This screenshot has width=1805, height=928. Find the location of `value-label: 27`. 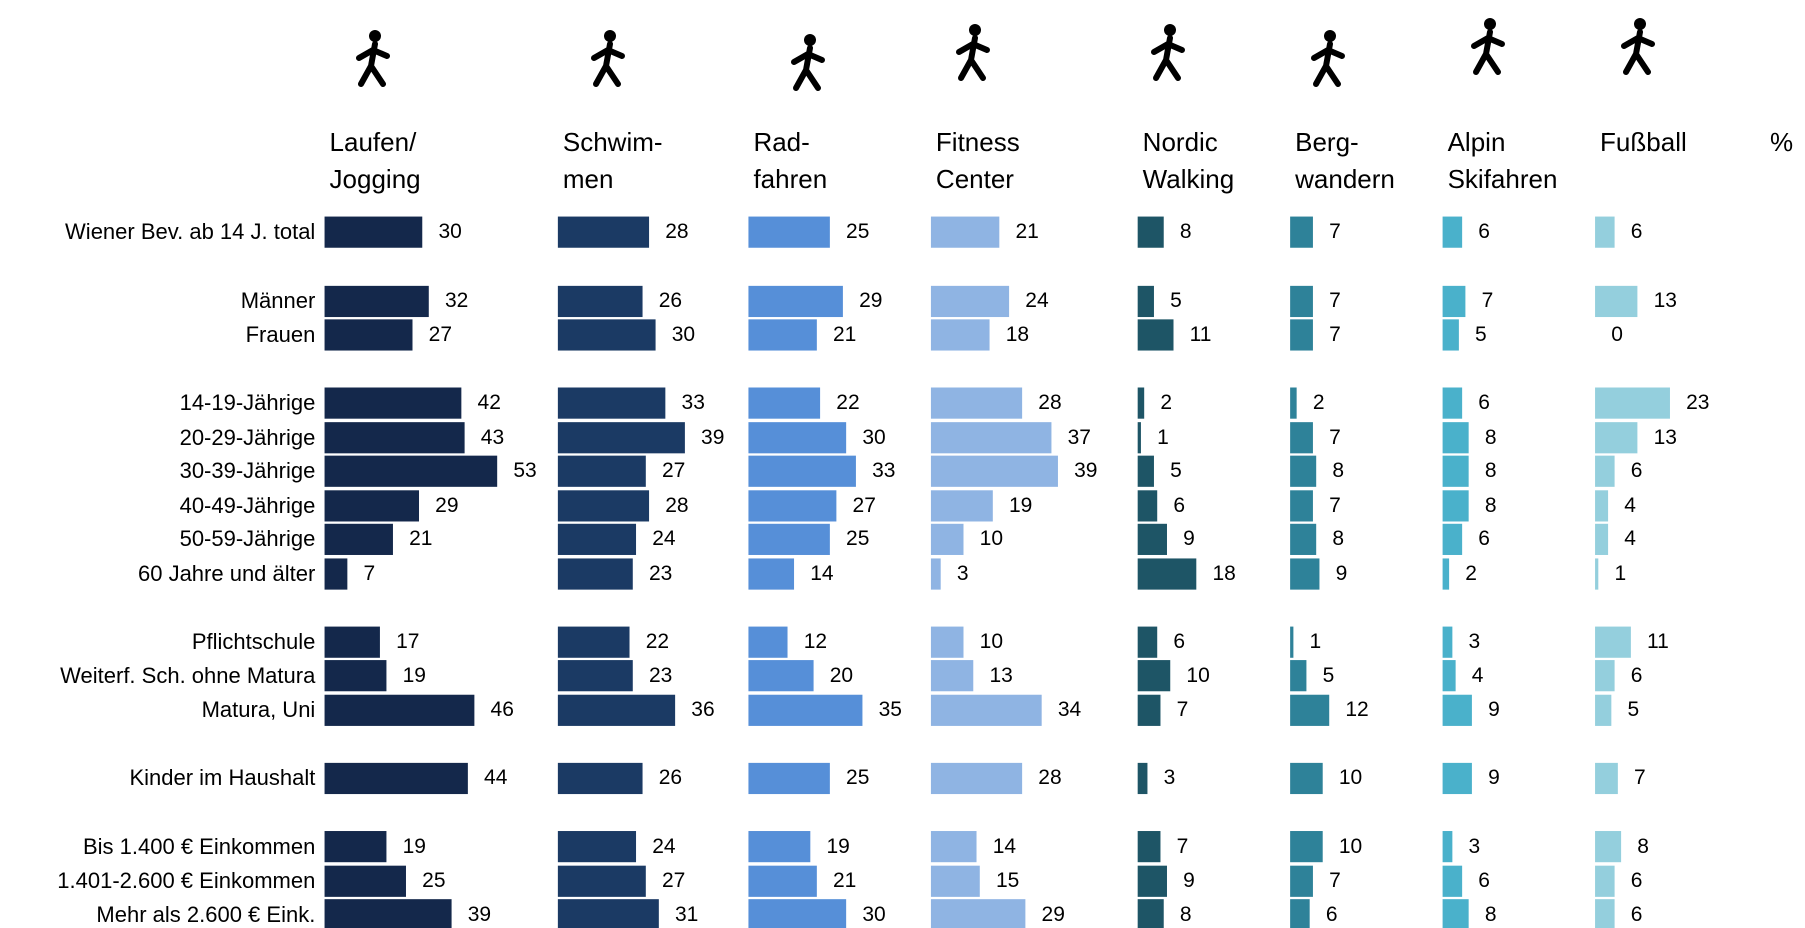

value-label: 27 is located at coordinates (673, 881).